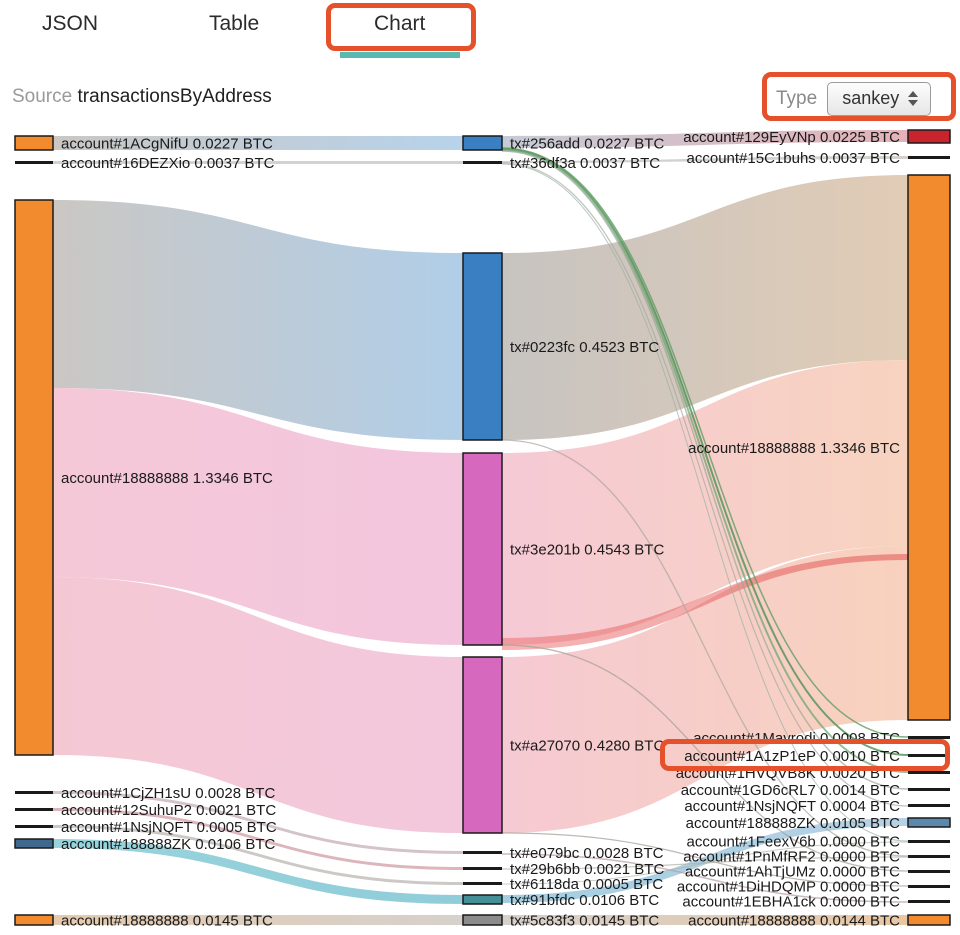 Image resolution: width=960 pixels, height=935 pixels. What do you see at coordinates (791, 137) in the screenshot?
I see `sankey-node-label-R0: account#129EyVNp 0.0225 BTC` at bounding box center [791, 137].